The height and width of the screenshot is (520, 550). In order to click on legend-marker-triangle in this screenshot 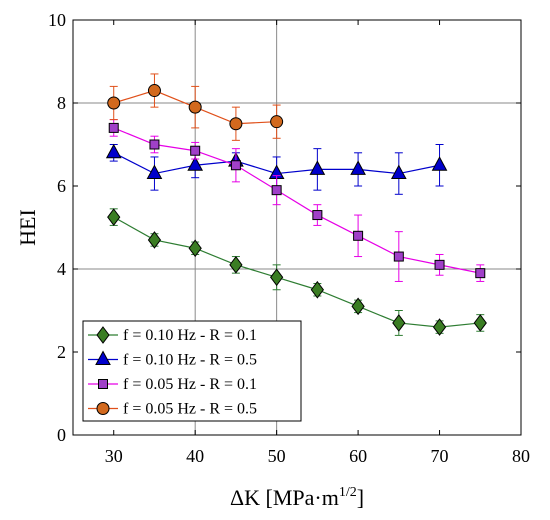, I will do `click(103, 357)`.